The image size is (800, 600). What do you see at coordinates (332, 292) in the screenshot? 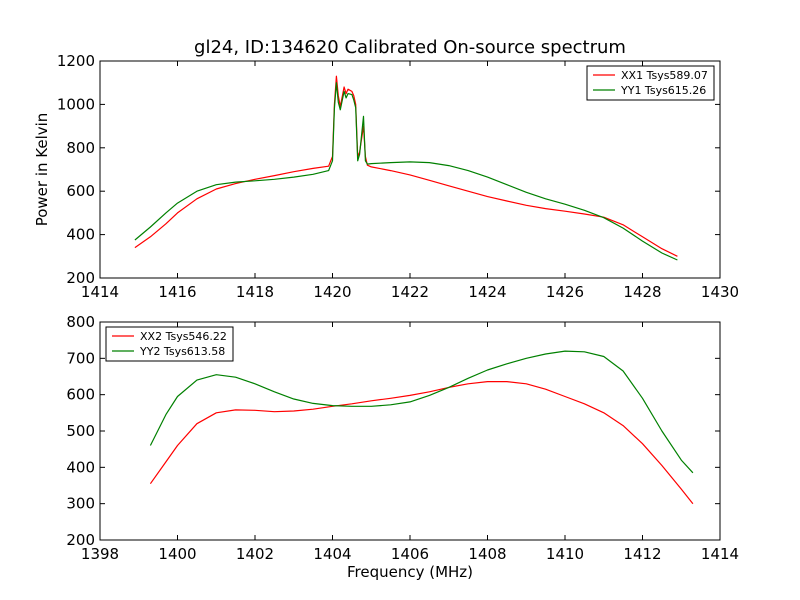
I see `x-tick-label: 1420` at bounding box center [332, 292].